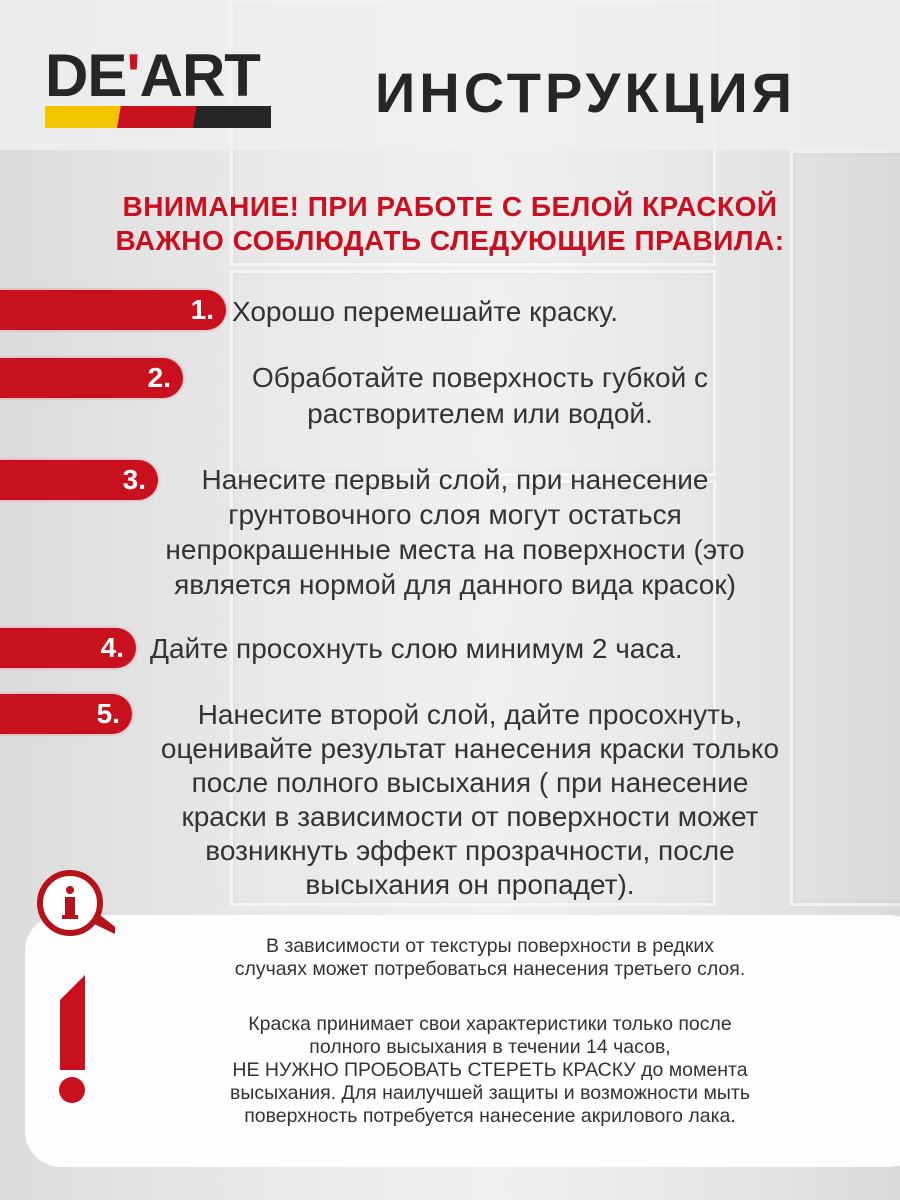 The height and width of the screenshot is (1200, 900). What do you see at coordinates (76, 903) in the screenshot?
I see `info-bubble-icon` at bounding box center [76, 903].